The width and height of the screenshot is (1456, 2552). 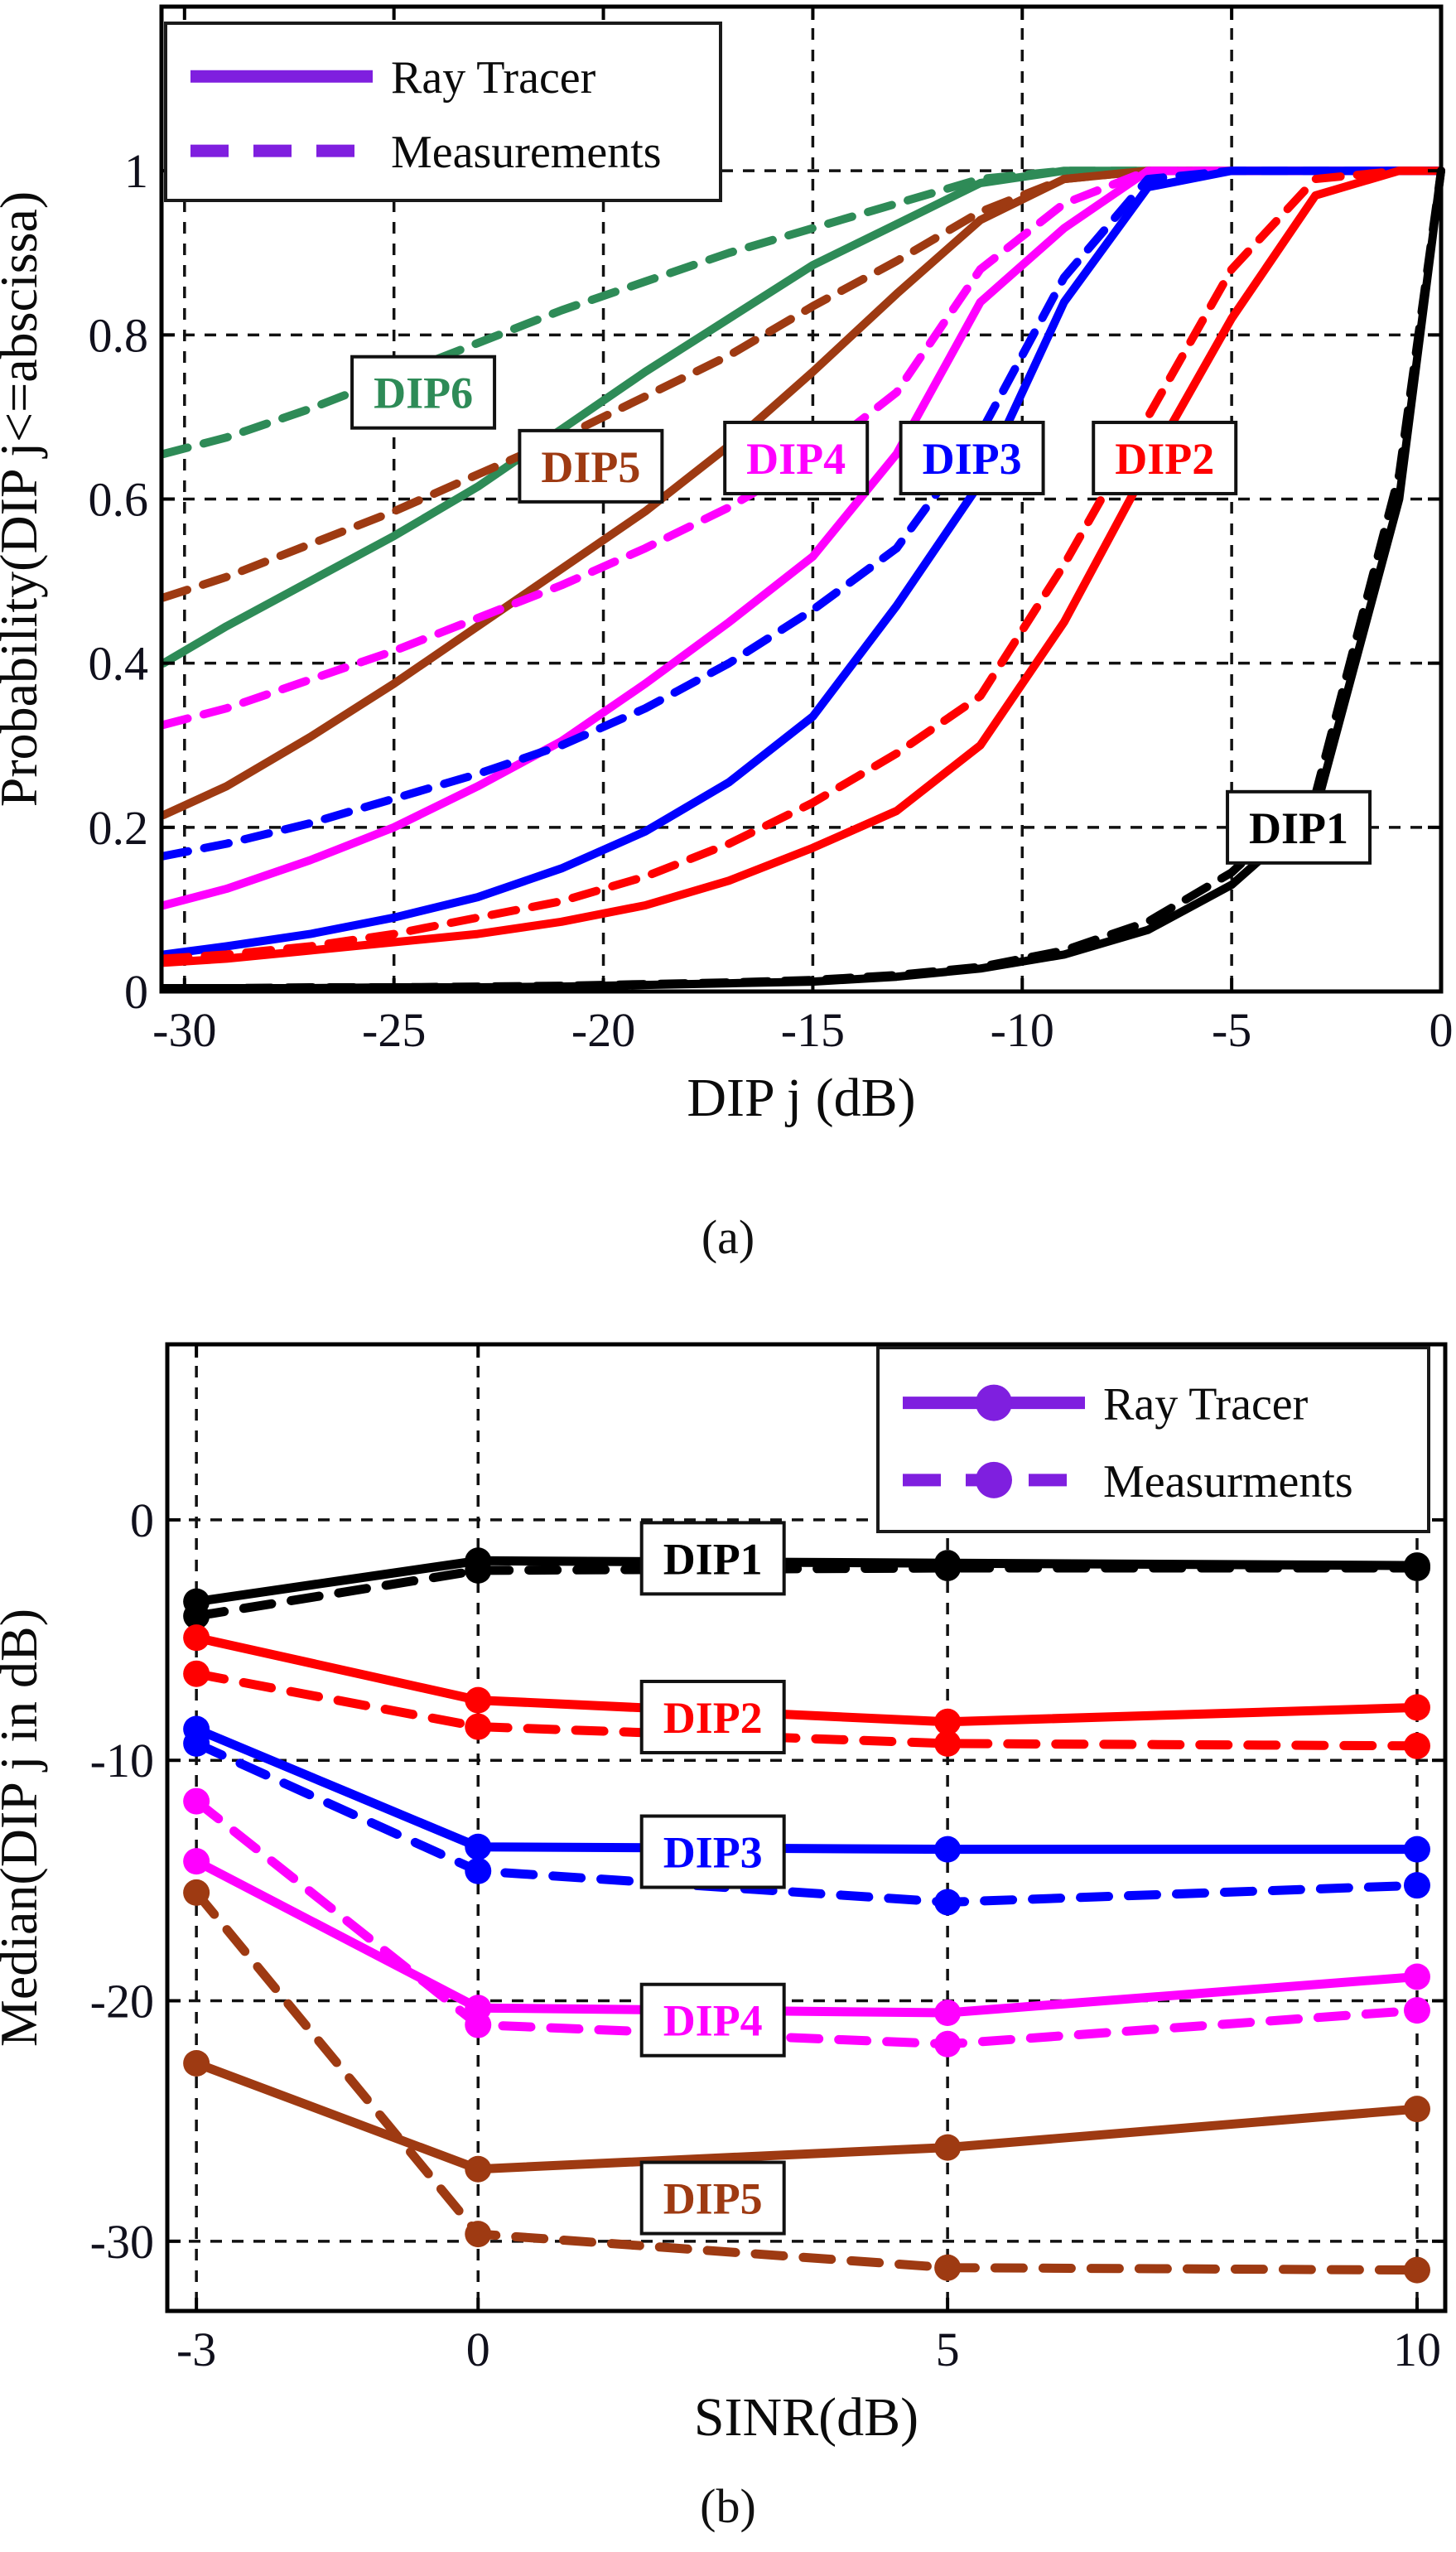 What do you see at coordinates (1417, 2349) in the screenshot?
I see `xtick-label-10: 10` at bounding box center [1417, 2349].